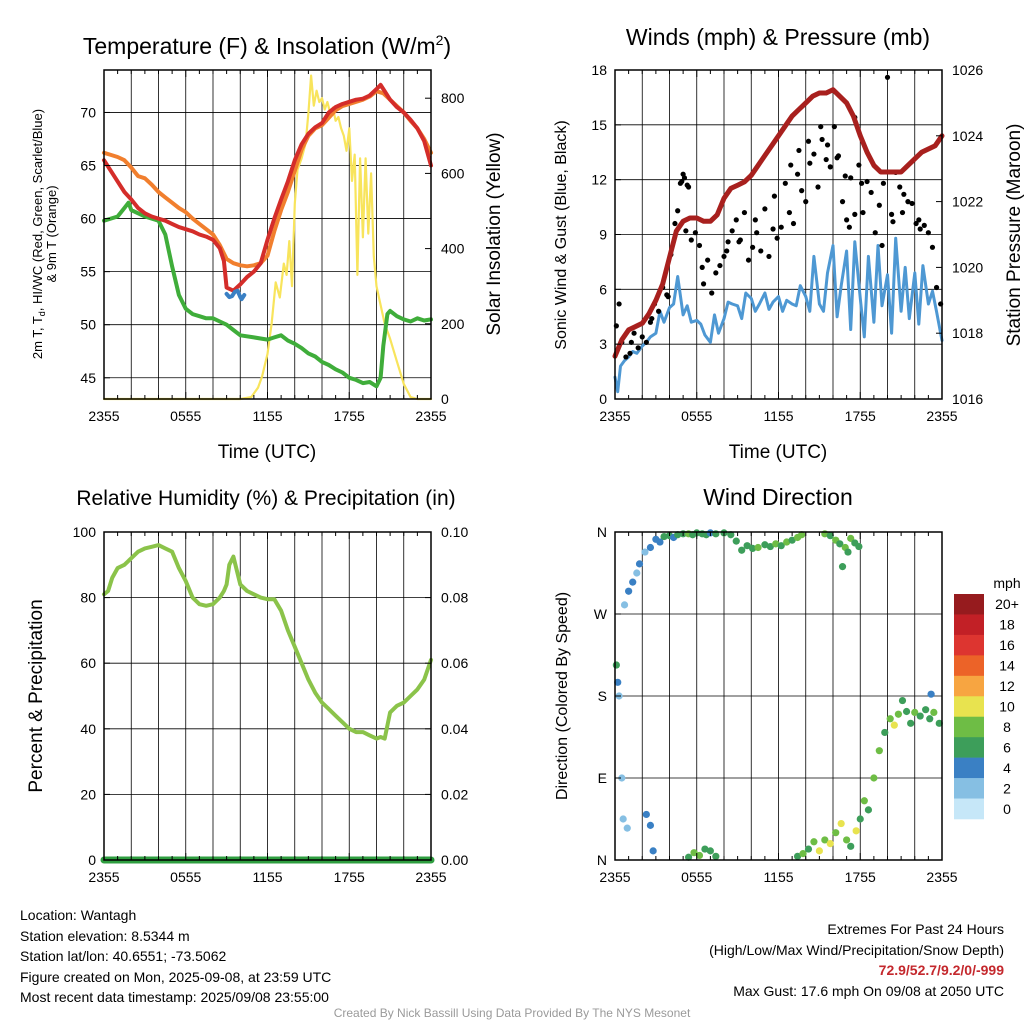  What do you see at coordinates (941, 970) in the screenshot?
I see `extremes-values: 72.9/52.7/9.2/0/-999` at bounding box center [941, 970].